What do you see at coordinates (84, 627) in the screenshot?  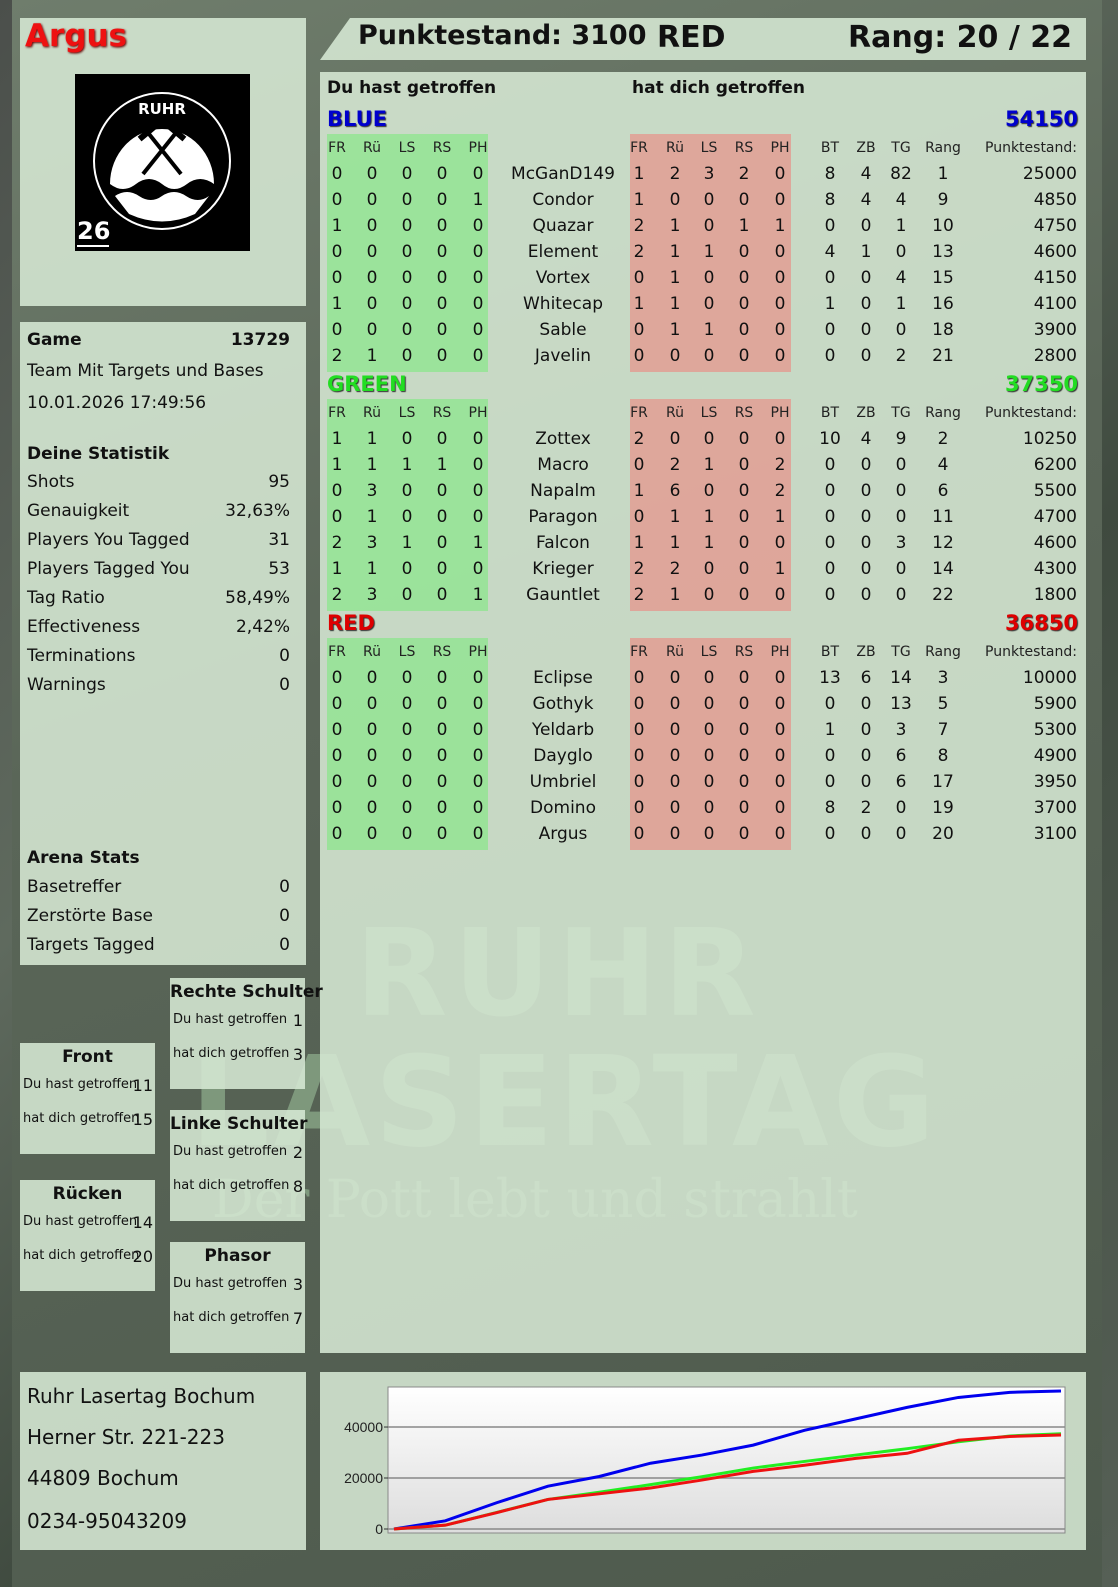 I see `stat-label: Effectiveness` at bounding box center [84, 627].